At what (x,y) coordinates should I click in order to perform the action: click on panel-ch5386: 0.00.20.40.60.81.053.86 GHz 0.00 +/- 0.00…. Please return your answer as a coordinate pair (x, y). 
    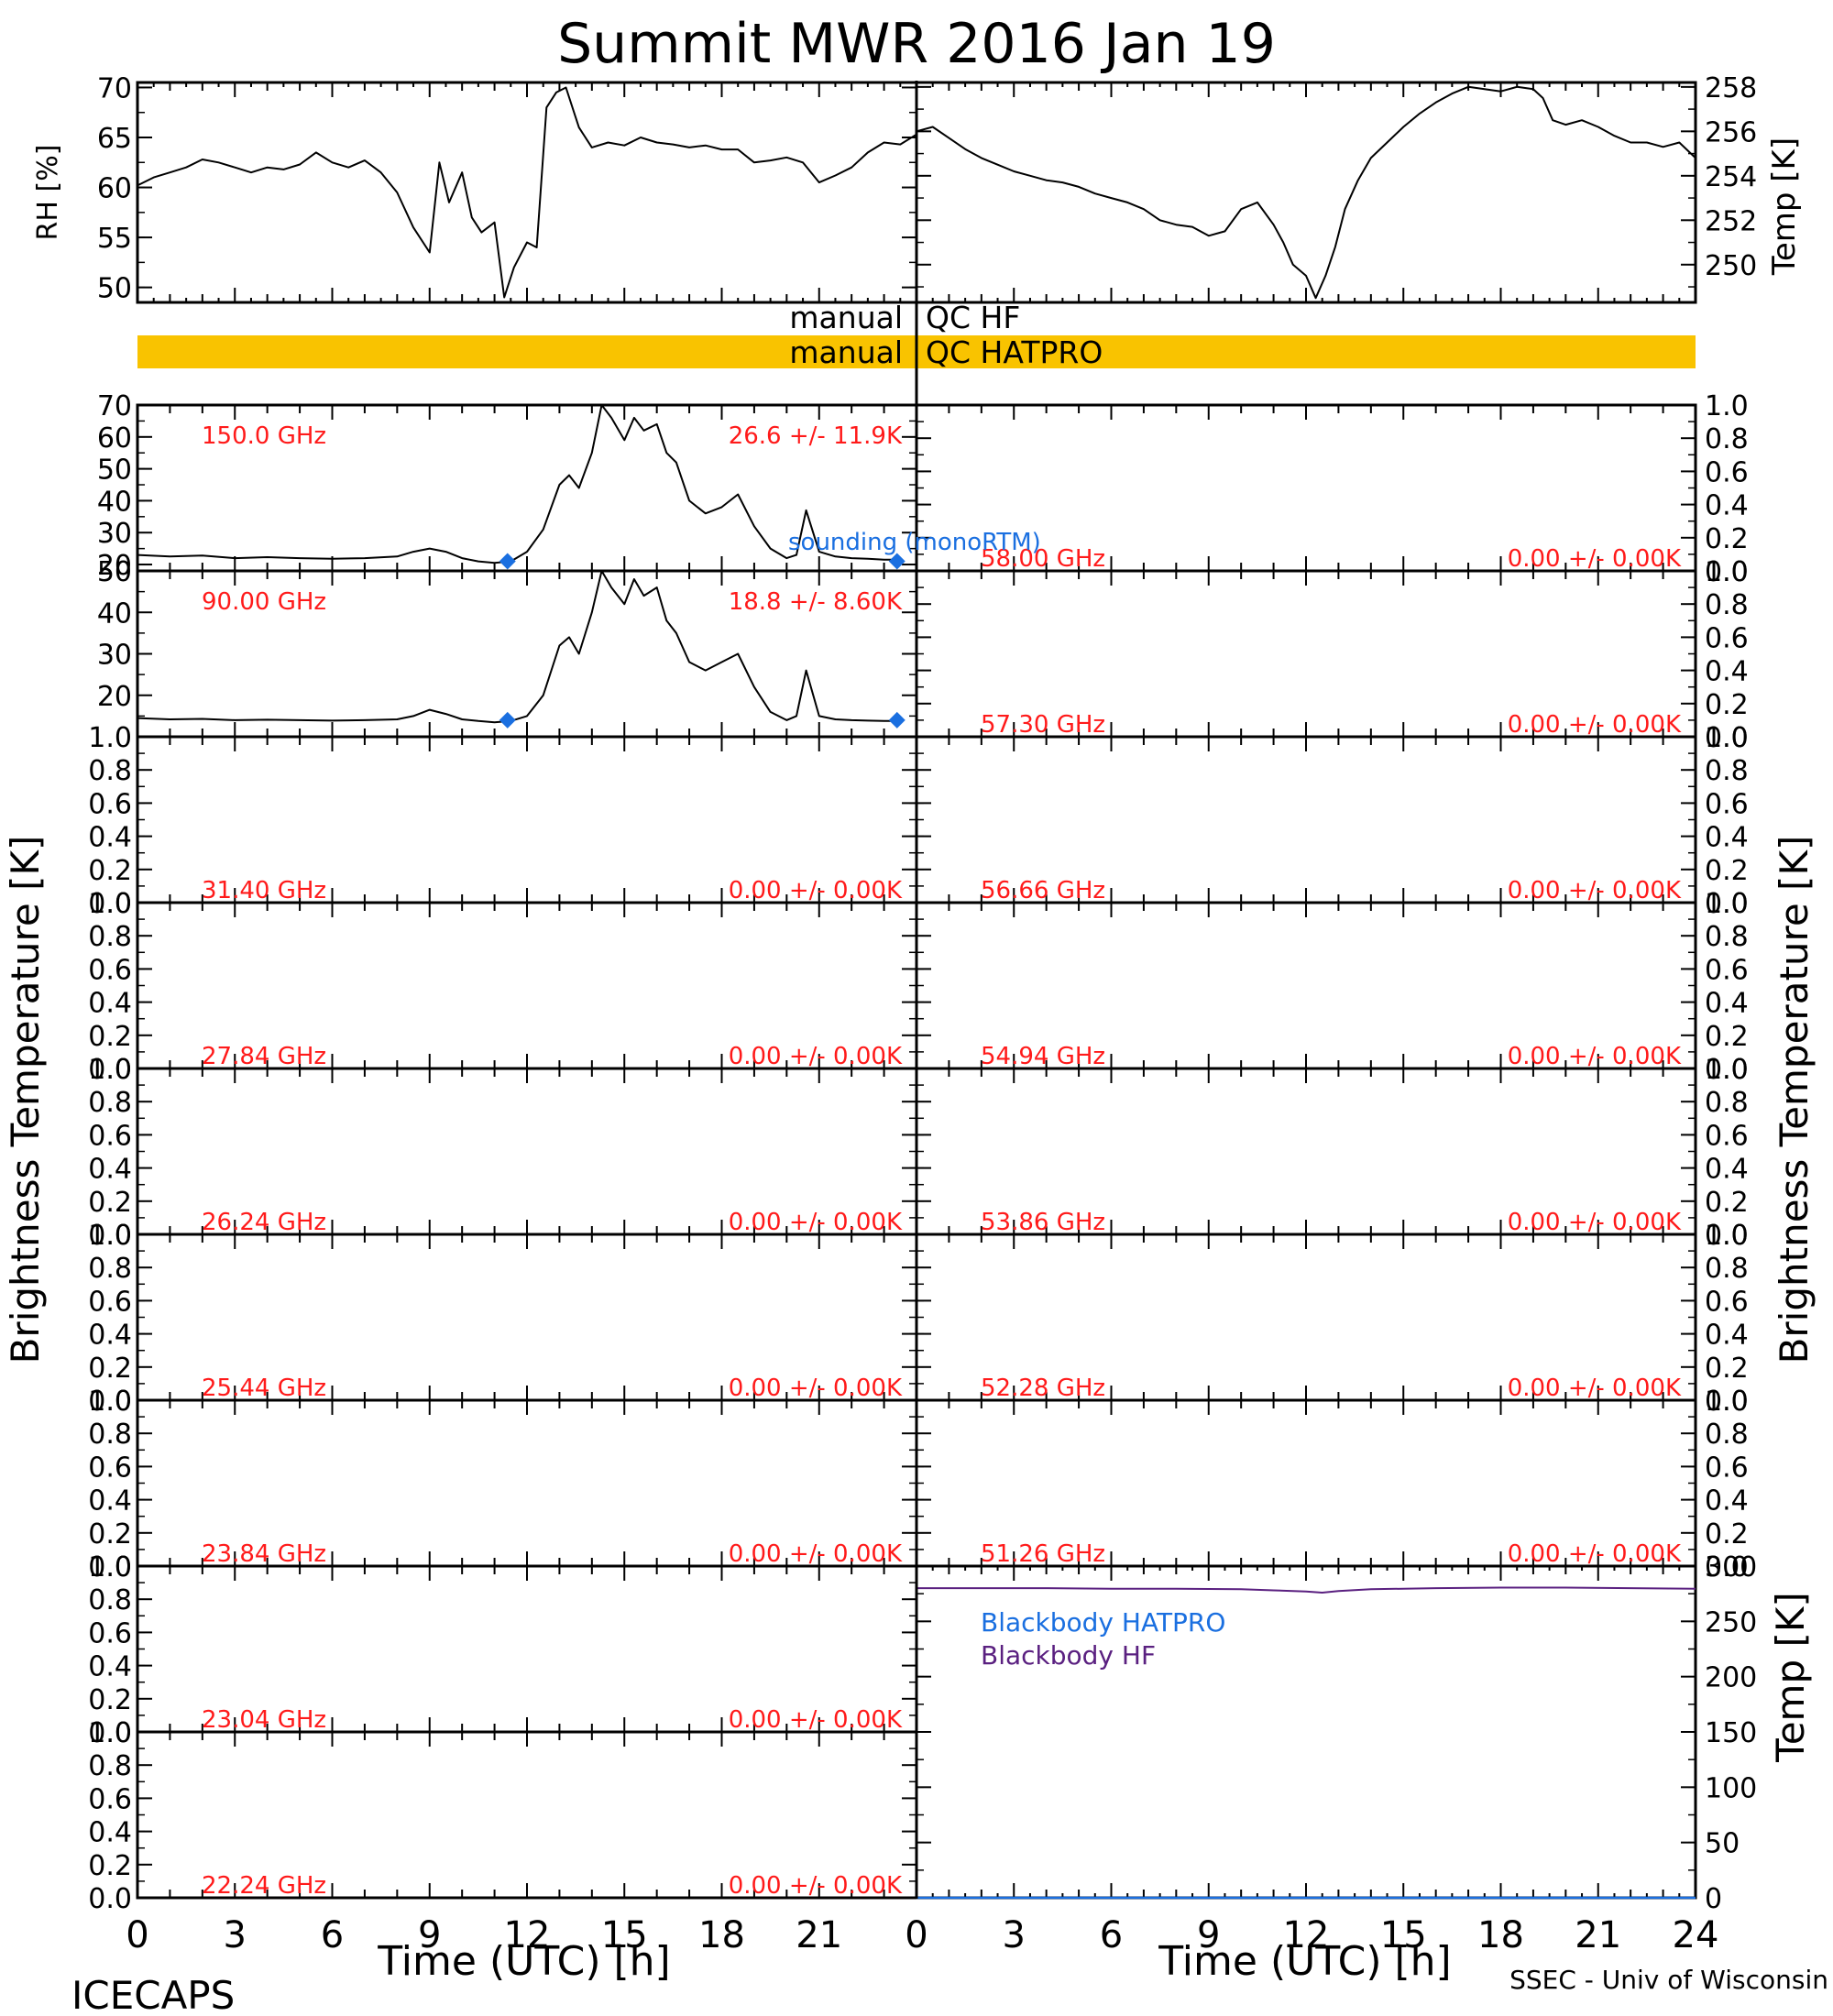
    Looking at the image, I should click on (1332, 1153).